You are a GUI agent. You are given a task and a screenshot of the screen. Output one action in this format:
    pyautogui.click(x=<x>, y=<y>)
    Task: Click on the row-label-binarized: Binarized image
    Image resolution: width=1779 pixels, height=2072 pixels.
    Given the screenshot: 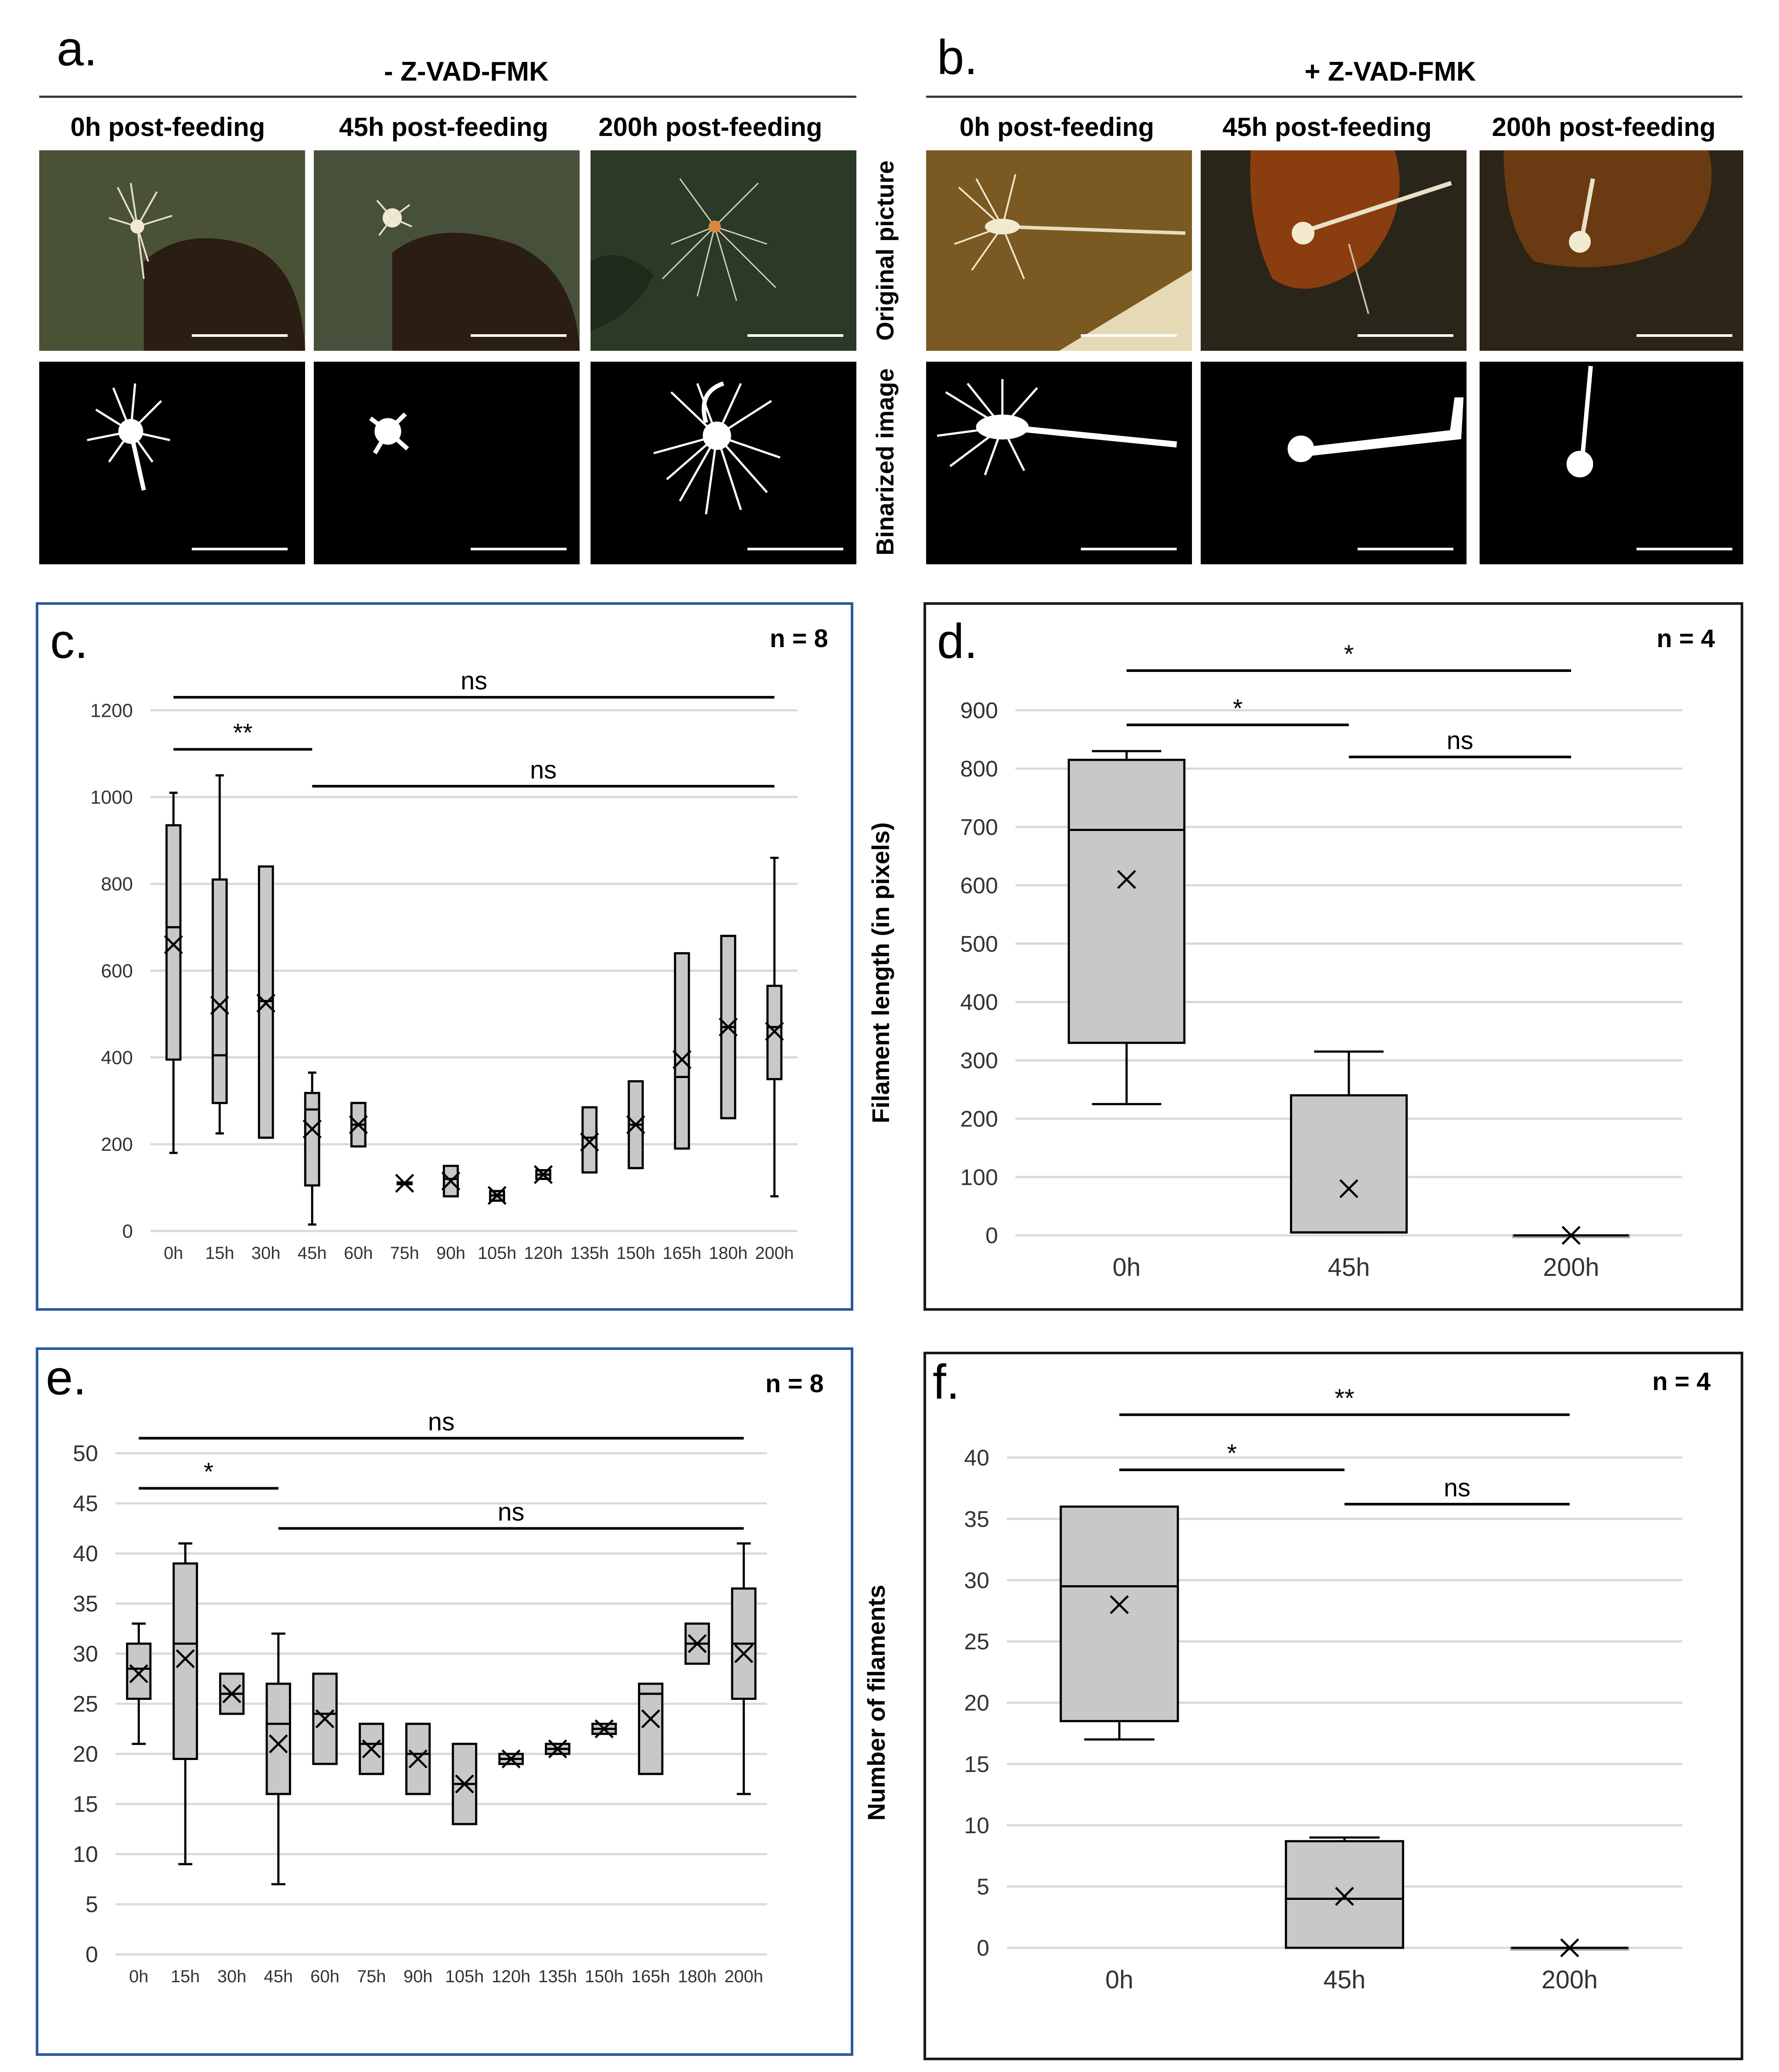 What is the action you would take?
    pyautogui.click(x=885, y=462)
    